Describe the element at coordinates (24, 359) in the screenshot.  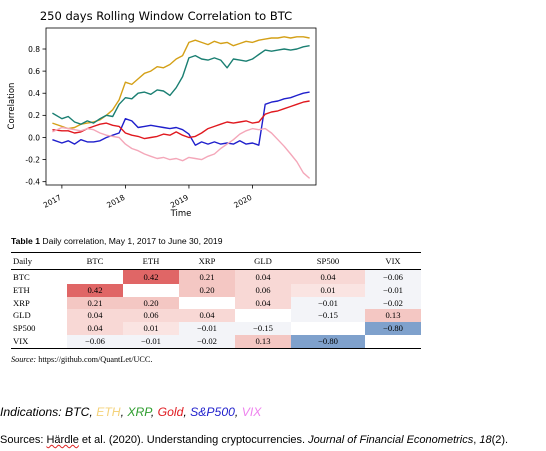
I see `source-label: Source:` at that location.